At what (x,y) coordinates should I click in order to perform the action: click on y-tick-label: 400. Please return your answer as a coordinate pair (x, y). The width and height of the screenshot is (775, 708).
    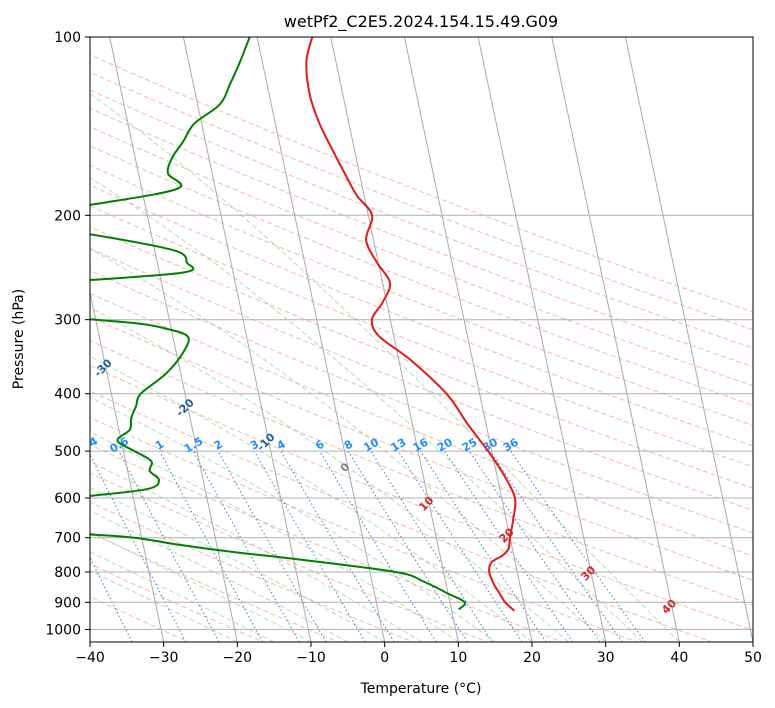
    Looking at the image, I should click on (67, 395).